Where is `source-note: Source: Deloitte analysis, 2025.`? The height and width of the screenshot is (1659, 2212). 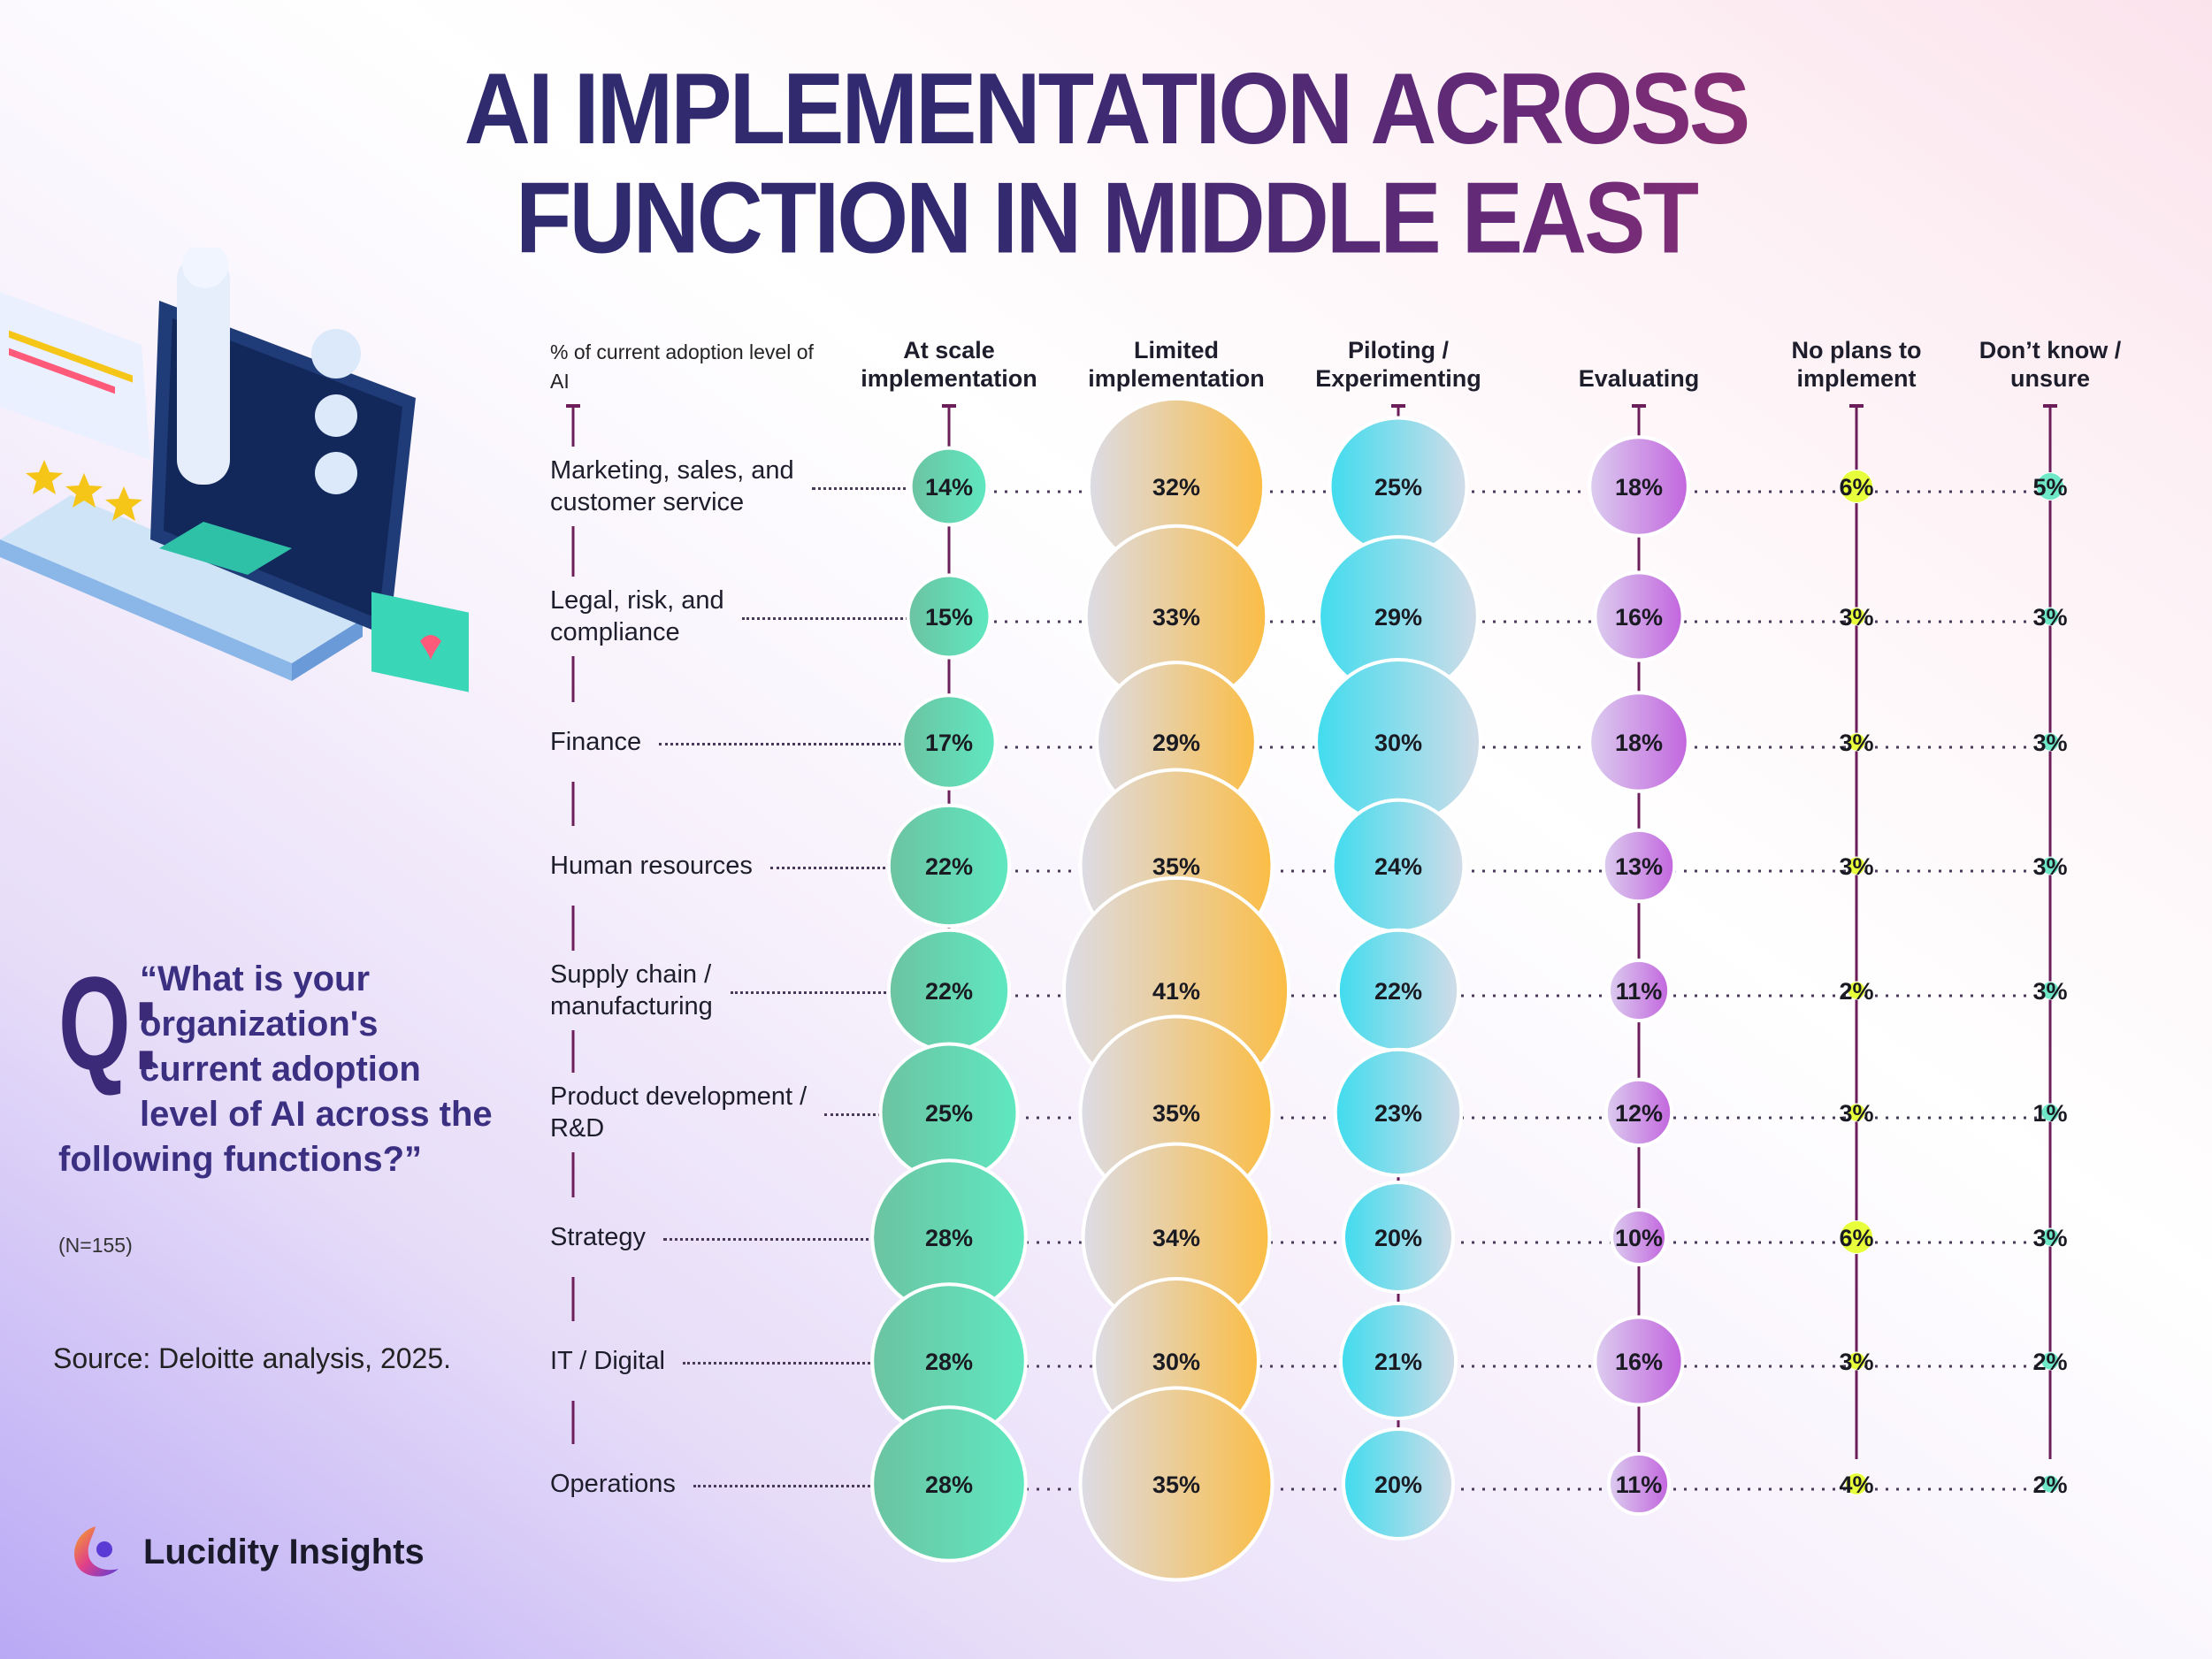
source-note: Source: Deloitte analysis, 2025. is located at coordinates (252, 1358).